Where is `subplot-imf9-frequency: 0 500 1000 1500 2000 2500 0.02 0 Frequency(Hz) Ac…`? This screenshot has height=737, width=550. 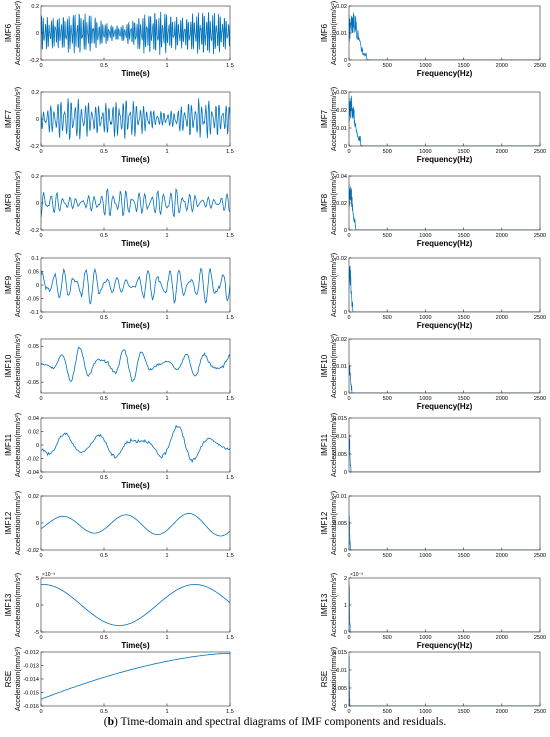
subplot-imf9-frequency: 0 500 1000 1500 2000 2500 0.02 0 Frequency(Hz) Ac… is located at coordinates (433, 291).